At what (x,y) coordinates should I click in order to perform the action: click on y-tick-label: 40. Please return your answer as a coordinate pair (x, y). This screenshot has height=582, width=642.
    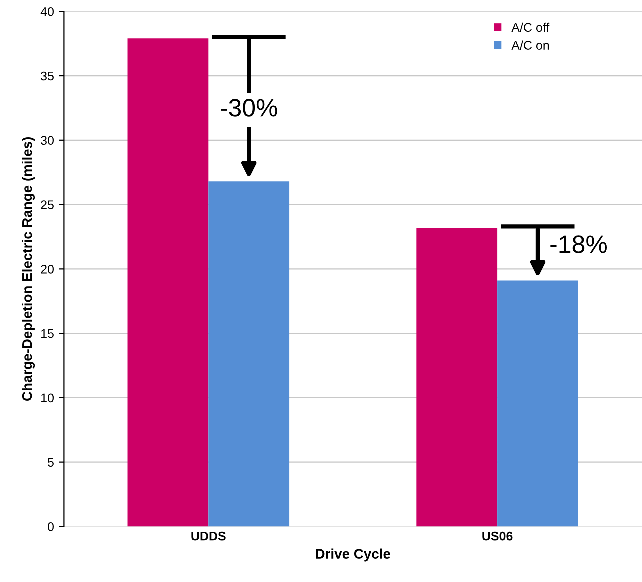
    Looking at the image, I should click on (47, 11).